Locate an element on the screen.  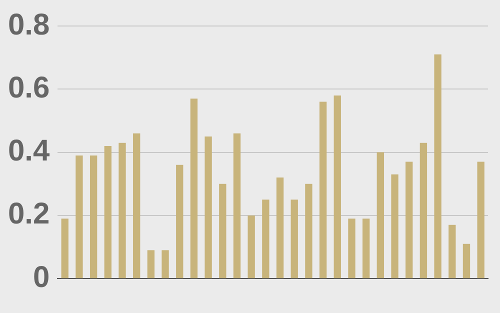
y-tick-label: 0.8 is located at coordinates (29, 25).